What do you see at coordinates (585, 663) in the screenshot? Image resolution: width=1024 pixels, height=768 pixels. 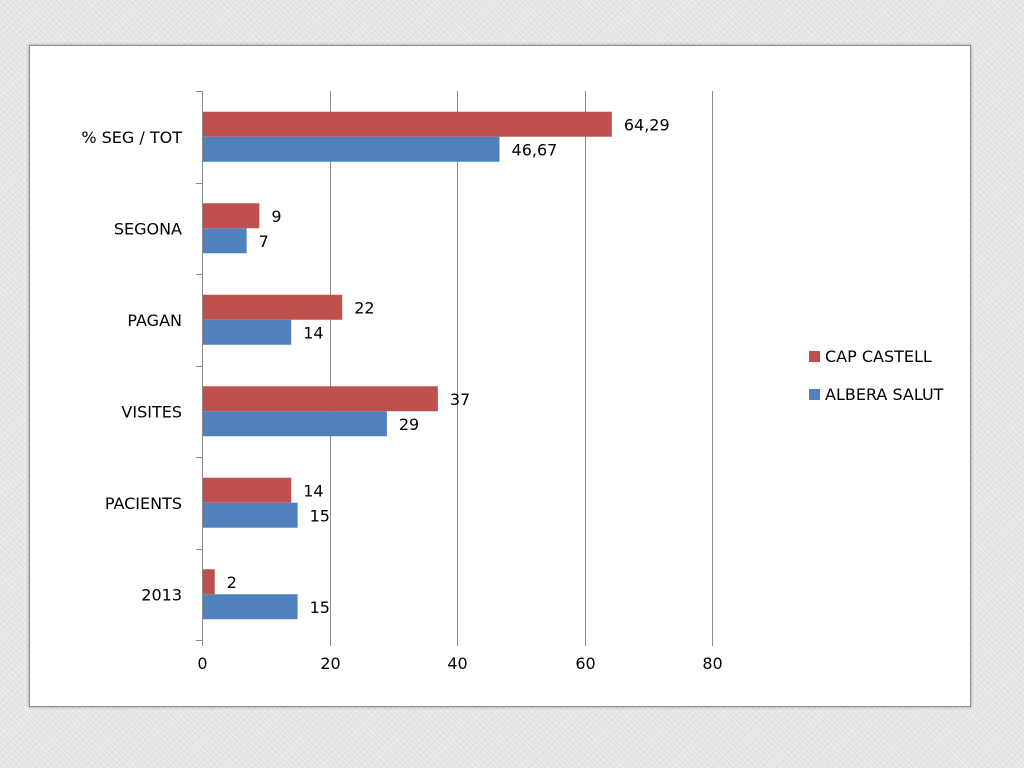 I see `x-tick-label: 60` at bounding box center [585, 663].